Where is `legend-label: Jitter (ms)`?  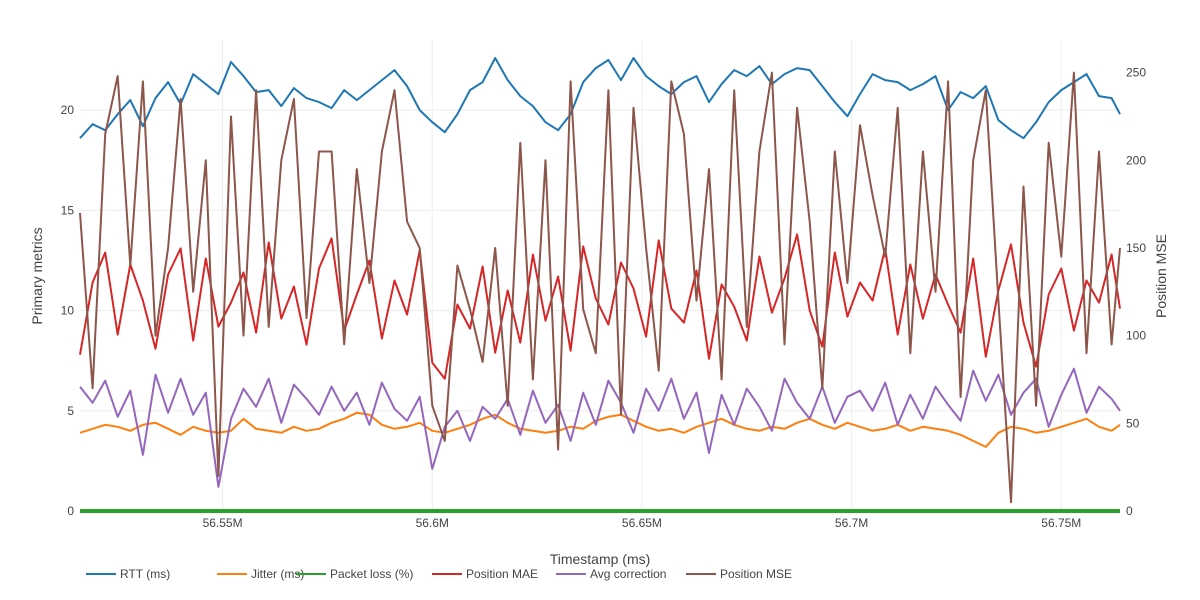 legend-label: Jitter (ms) is located at coordinates (277, 574).